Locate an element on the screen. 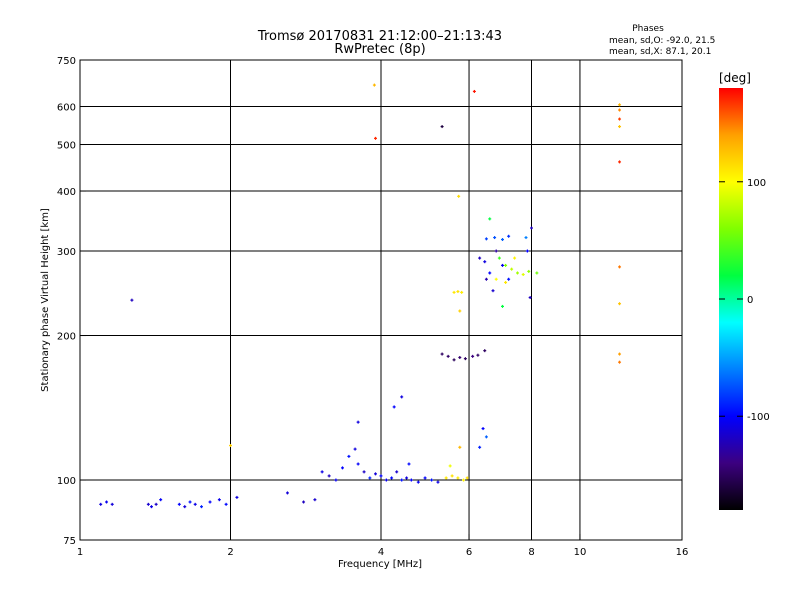  y-tick-label: 500 is located at coordinates (66, 146).